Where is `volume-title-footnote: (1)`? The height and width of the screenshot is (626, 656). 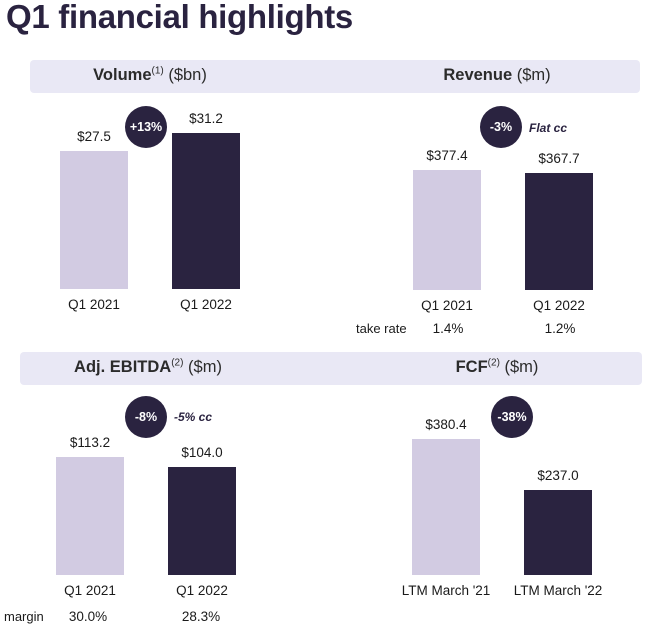 volume-title-footnote: (1) is located at coordinates (157, 71).